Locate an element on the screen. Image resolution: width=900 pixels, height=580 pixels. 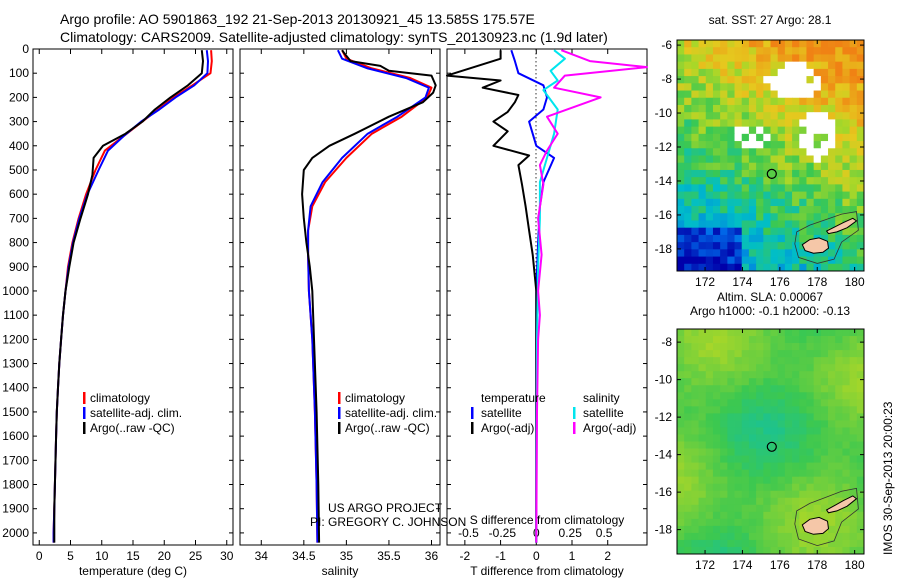
salinity-axis-label: salinity is located at coordinates (340, 571).